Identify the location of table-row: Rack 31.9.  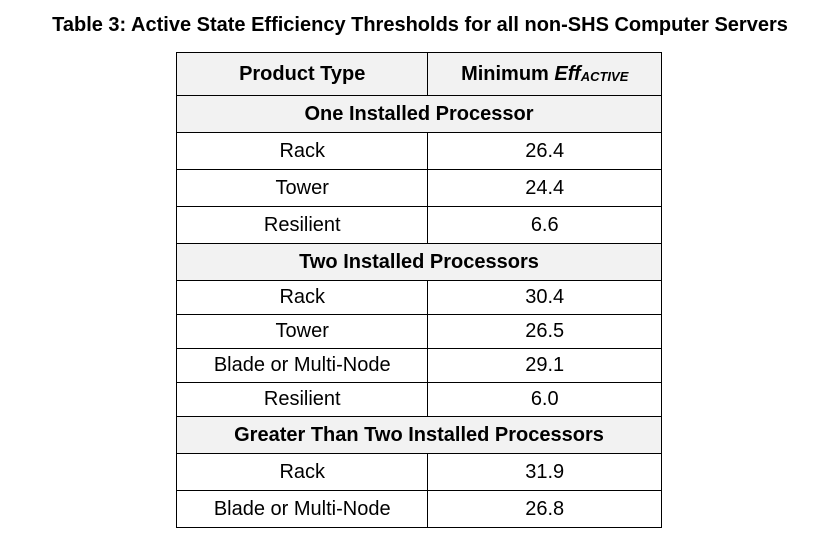
(418, 472).